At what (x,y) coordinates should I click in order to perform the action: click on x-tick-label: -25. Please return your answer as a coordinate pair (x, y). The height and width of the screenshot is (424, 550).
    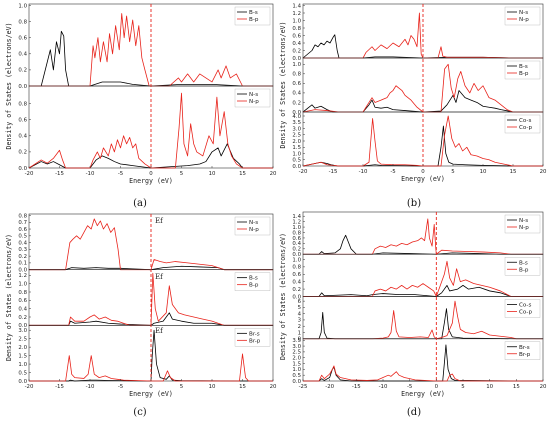
    Looking at the image, I should click on (303, 387).